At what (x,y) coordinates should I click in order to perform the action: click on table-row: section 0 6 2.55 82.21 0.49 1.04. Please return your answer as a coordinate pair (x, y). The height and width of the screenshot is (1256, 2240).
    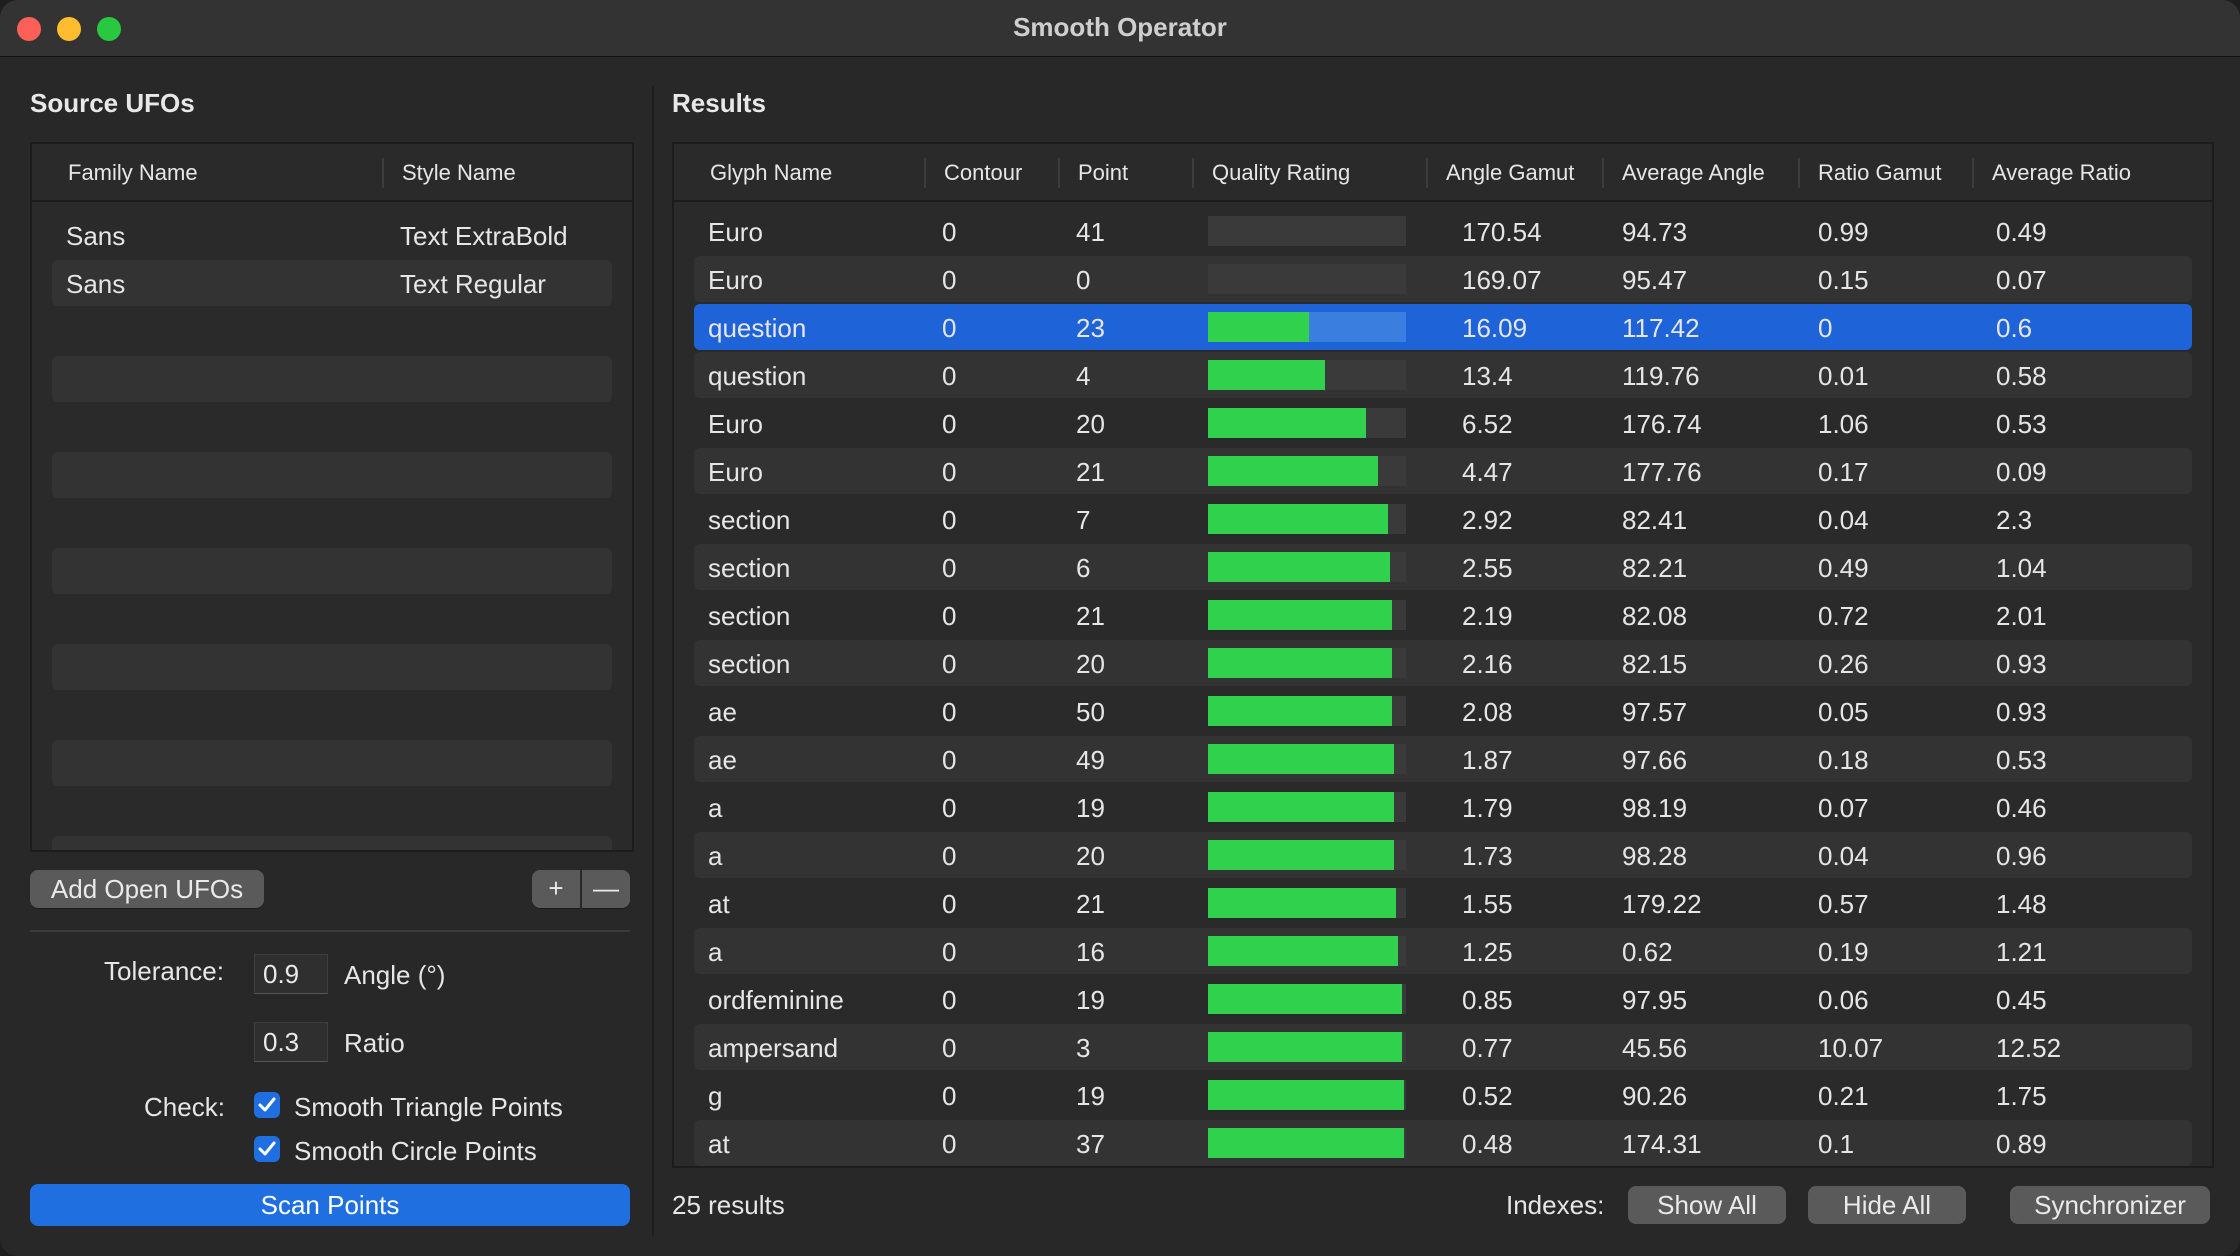
    Looking at the image, I should click on (1443, 567).